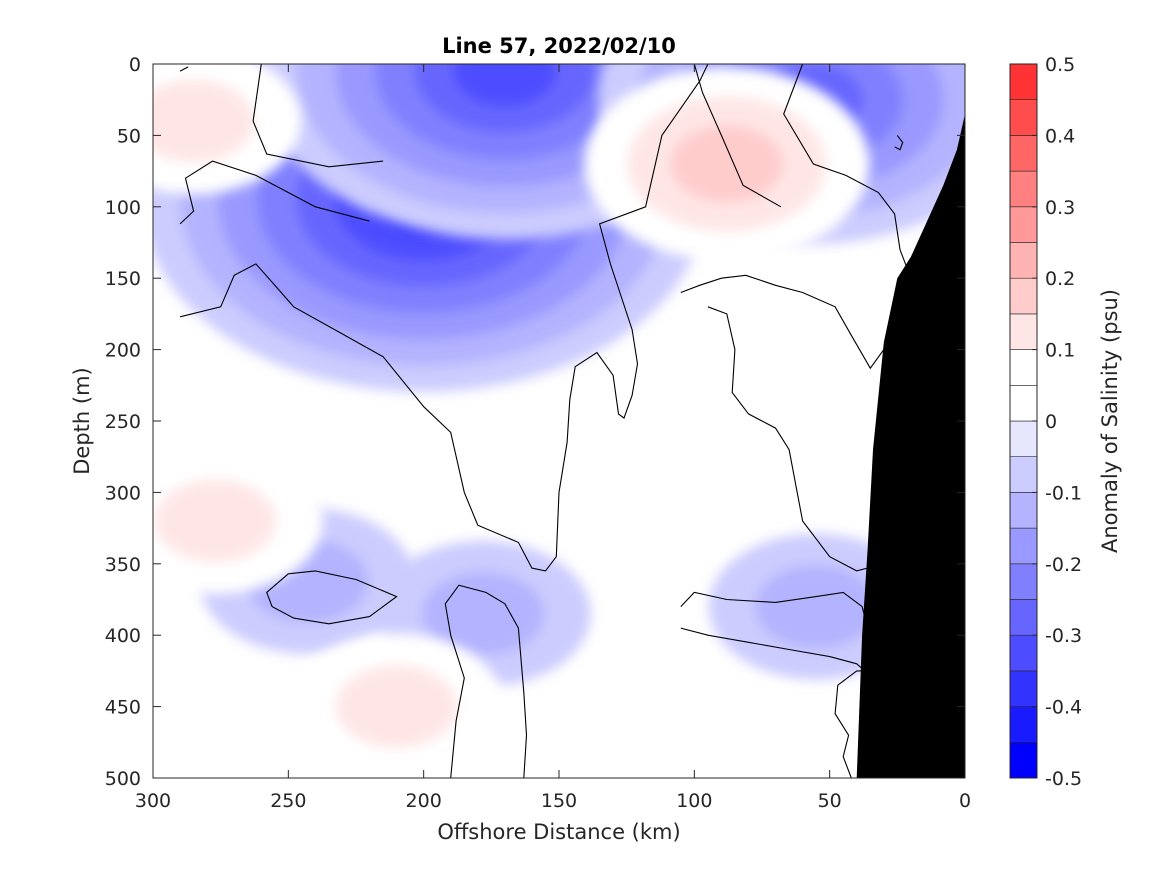 The image size is (1167, 875). Describe the element at coordinates (123, 351) in the screenshot. I see `y-tick-label: 200` at that location.